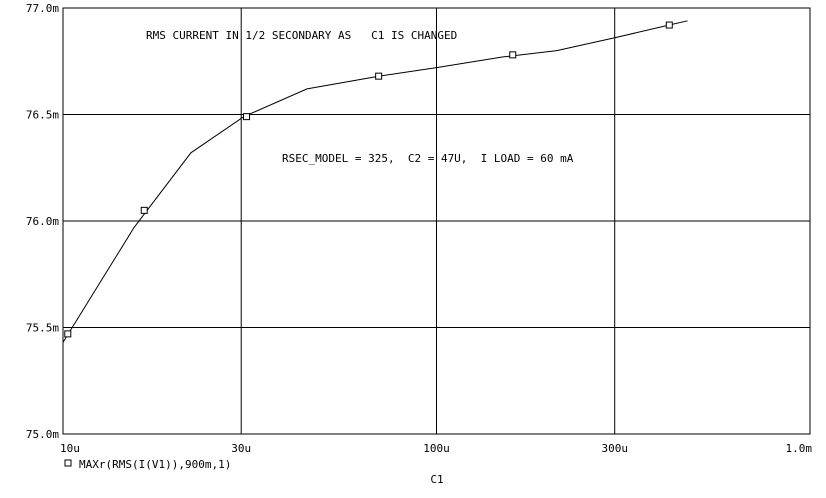  Describe the element at coordinates (155, 464) in the screenshot. I see `legend-label: MAXr(RMS(I(V1)),900m,1)` at that location.